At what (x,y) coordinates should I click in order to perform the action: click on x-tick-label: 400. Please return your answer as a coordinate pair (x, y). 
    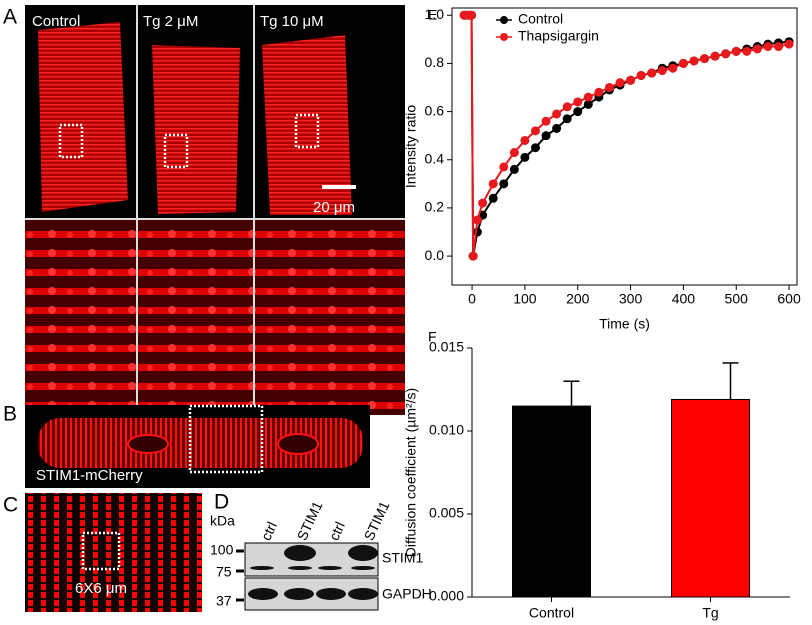
    Looking at the image, I should click on (684, 299).